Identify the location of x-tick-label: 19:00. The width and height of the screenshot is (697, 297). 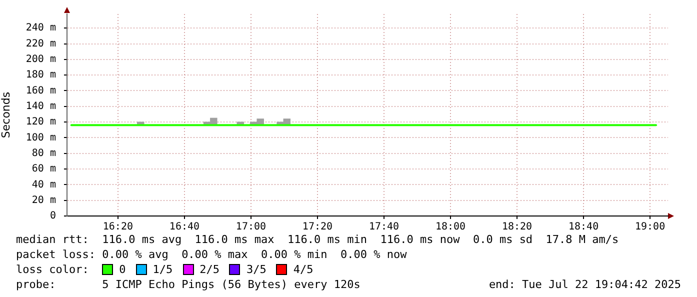
(650, 227).